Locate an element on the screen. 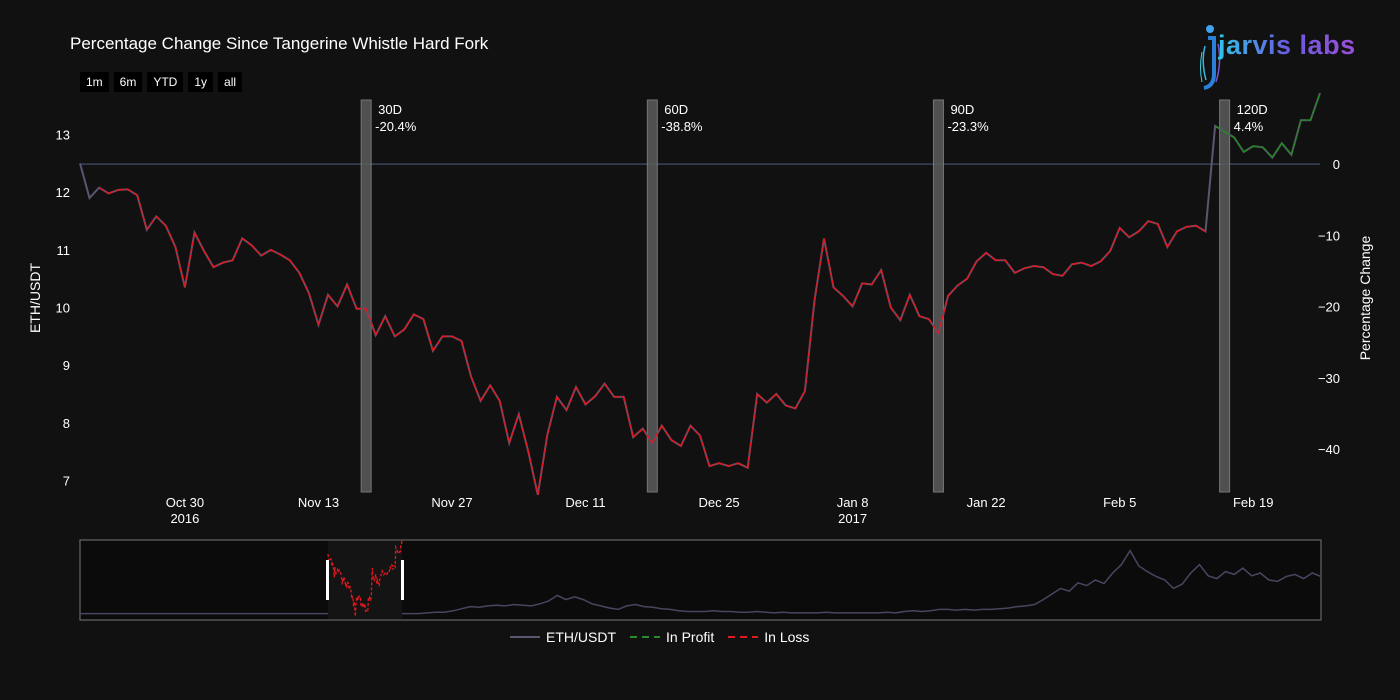 This screenshot has width=1400, height=700. x-tick-year: 2017 is located at coordinates (852, 518).